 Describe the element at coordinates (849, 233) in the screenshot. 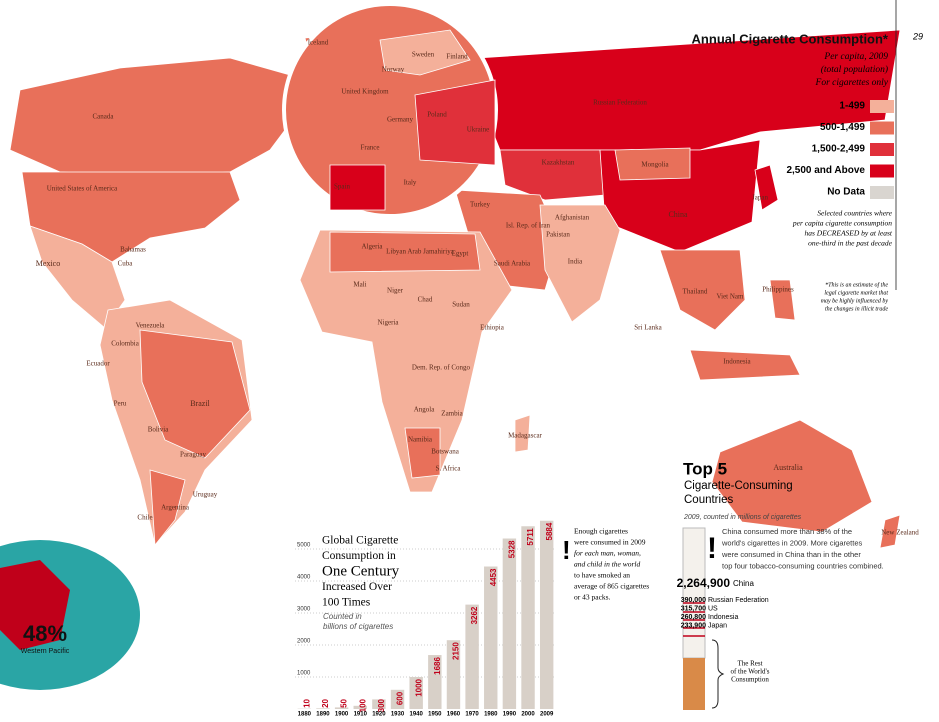

I see `legend-note: has DECREASED by at least` at that location.